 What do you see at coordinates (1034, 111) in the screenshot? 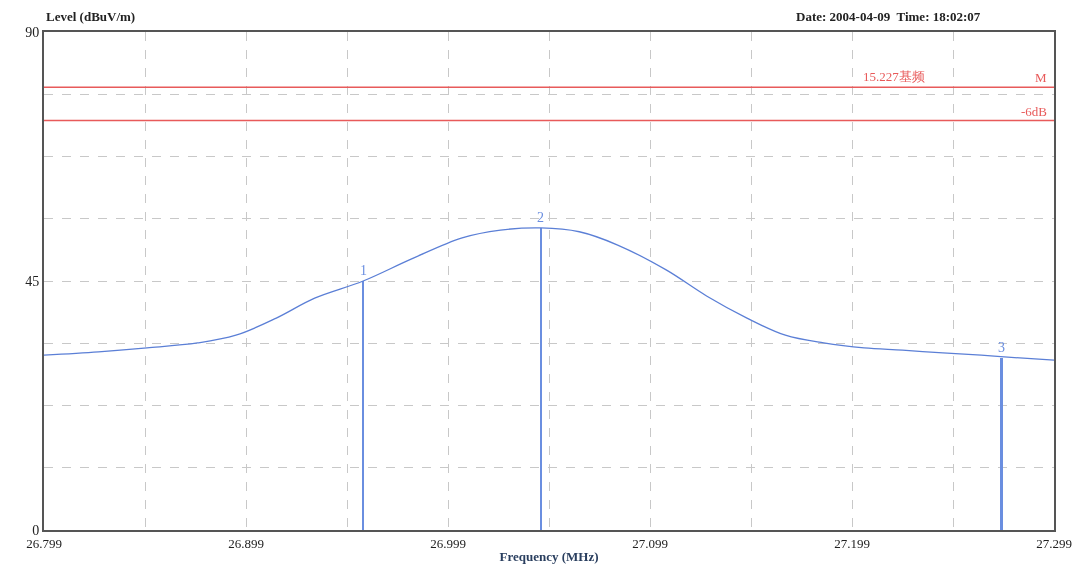
I see `ref-line-label: -6dB` at bounding box center [1034, 111].